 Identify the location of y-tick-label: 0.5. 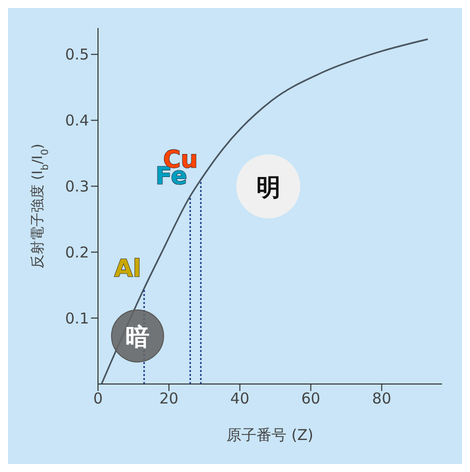
(77, 55).